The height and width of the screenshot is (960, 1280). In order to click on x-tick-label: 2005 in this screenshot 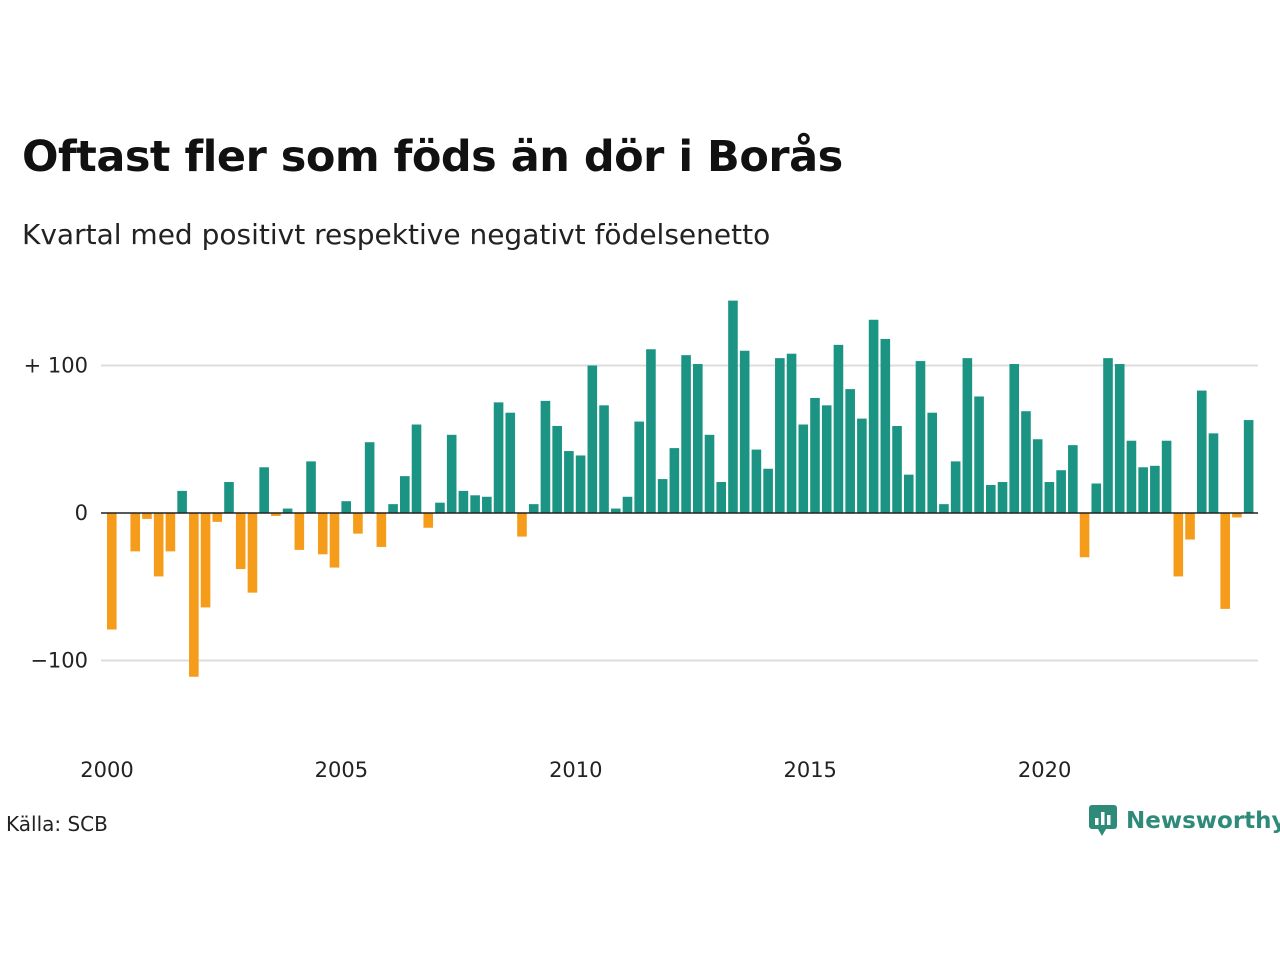, I will do `click(341, 770)`.